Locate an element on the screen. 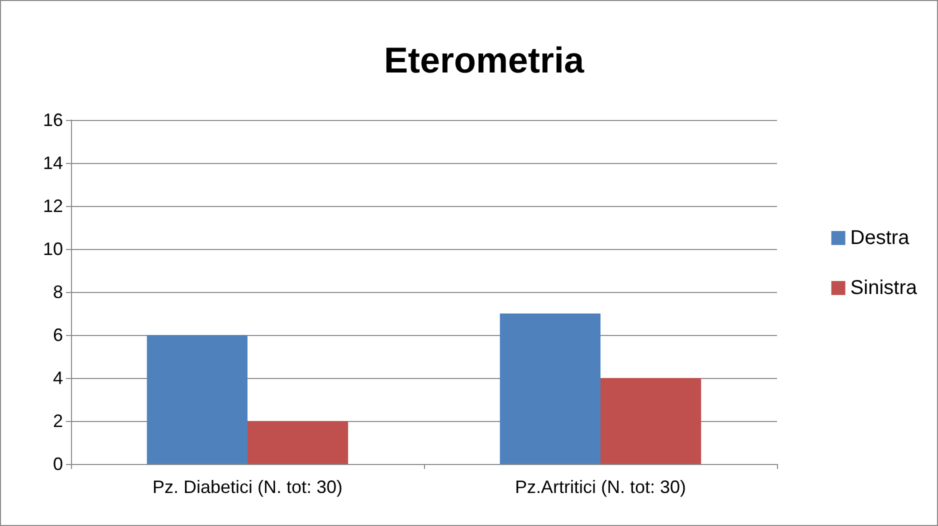 The height and width of the screenshot is (526, 938). y-tick-label: 16 is located at coordinates (52, 120).